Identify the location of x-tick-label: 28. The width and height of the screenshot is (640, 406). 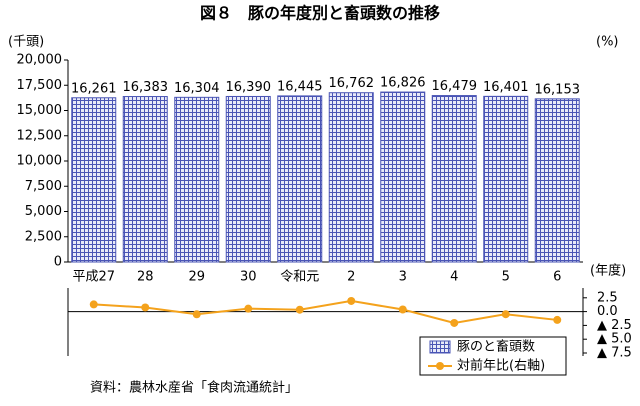
(145, 277).